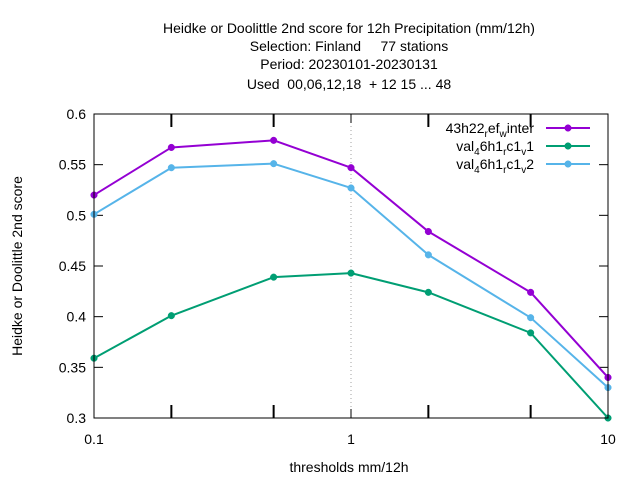 Image resolution: width=640 pixels, height=480 pixels. Describe the element at coordinates (348, 467) in the screenshot. I see `x-axis-label: thresholds mm/12h` at that location.